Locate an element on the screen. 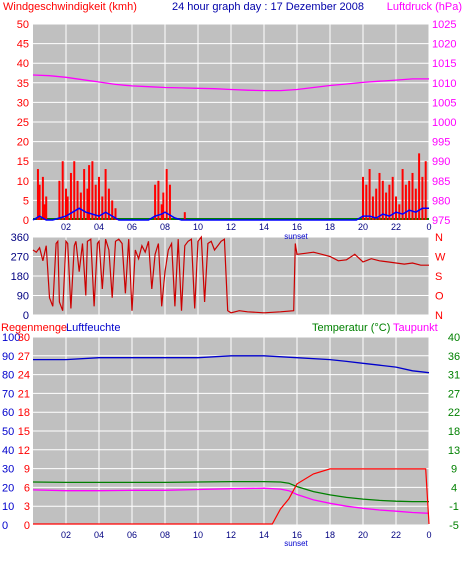 This screenshot has height=568, width=465. wind-tick-label: 5 is located at coordinates (26, 201).